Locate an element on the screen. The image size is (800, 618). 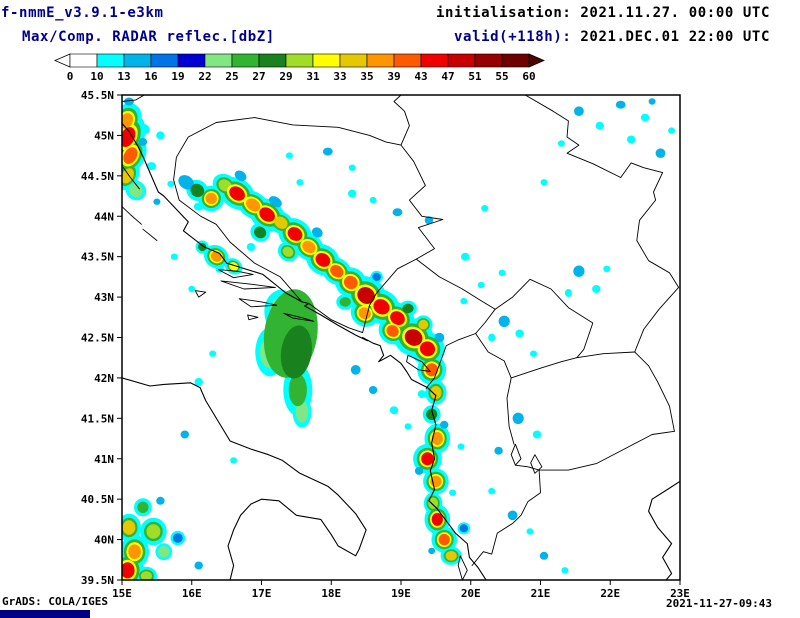
colorbar-label: 43 is located at coordinates (420, 76).